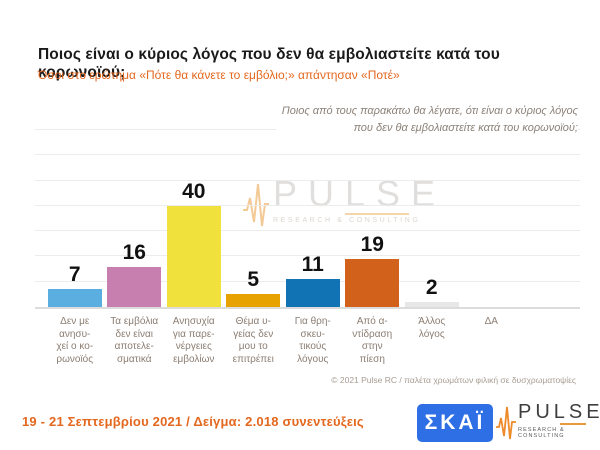 The height and width of the screenshot is (450, 600). What do you see at coordinates (432, 328) in the screenshot?
I see `category-label: Άλλος λόγος` at bounding box center [432, 328].